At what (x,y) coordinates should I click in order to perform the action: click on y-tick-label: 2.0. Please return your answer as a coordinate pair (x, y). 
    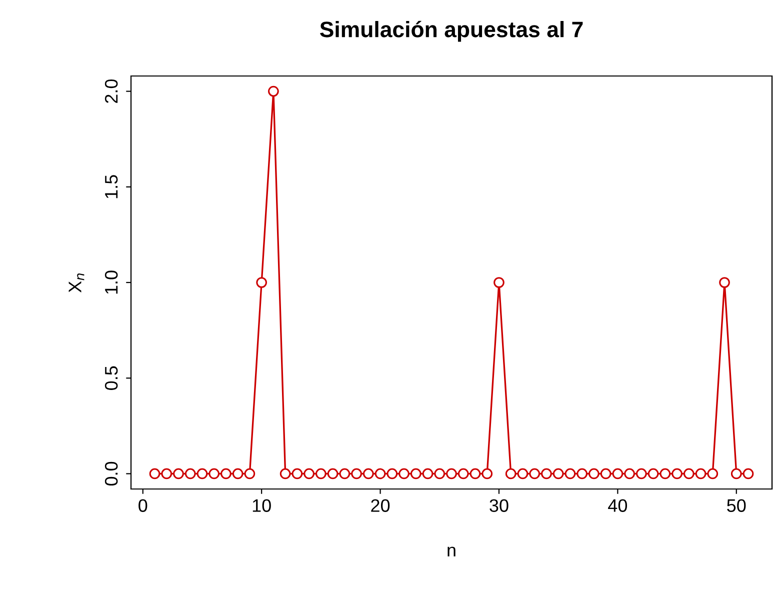
    Looking at the image, I should click on (111, 91).